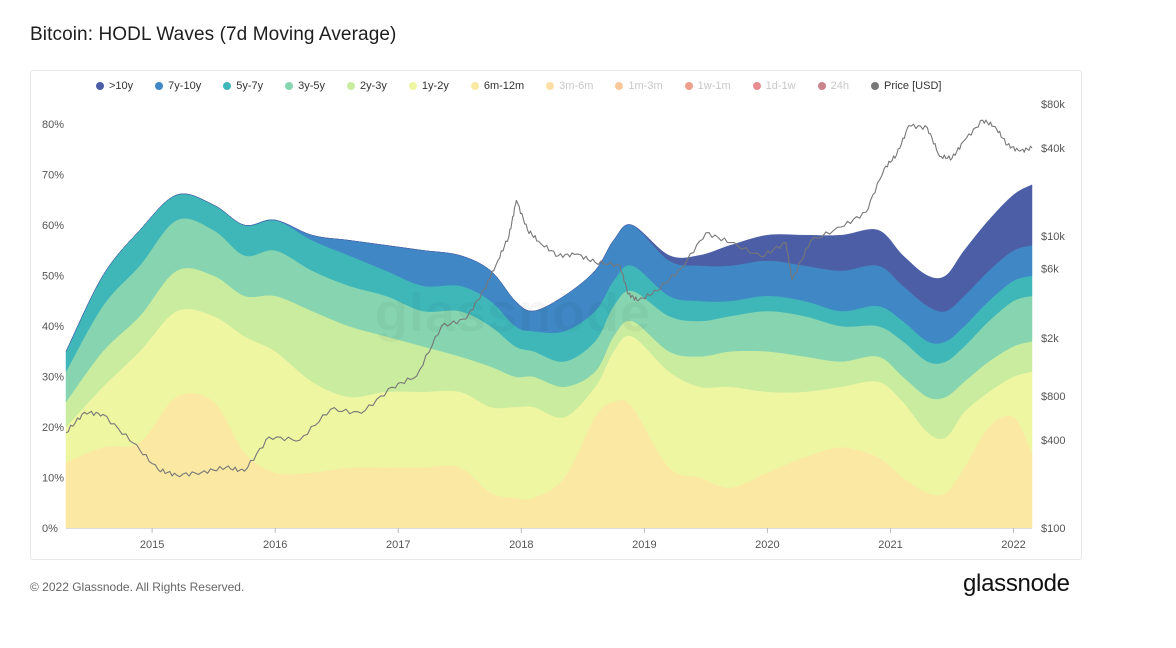 This screenshot has width=1176, height=648. What do you see at coordinates (435, 86) in the screenshot?
I see `legend-label: 1y-2y` at bounding box center [435, 86].